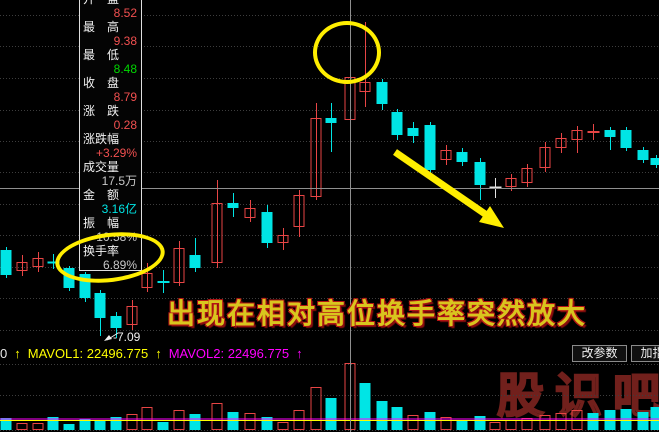 This screenshot has width=659, height=432. What do you see at coordinates (645, 353) in the screenshot?
I see `add-indicator-button: 加指标` at bounding box center [645, 353].